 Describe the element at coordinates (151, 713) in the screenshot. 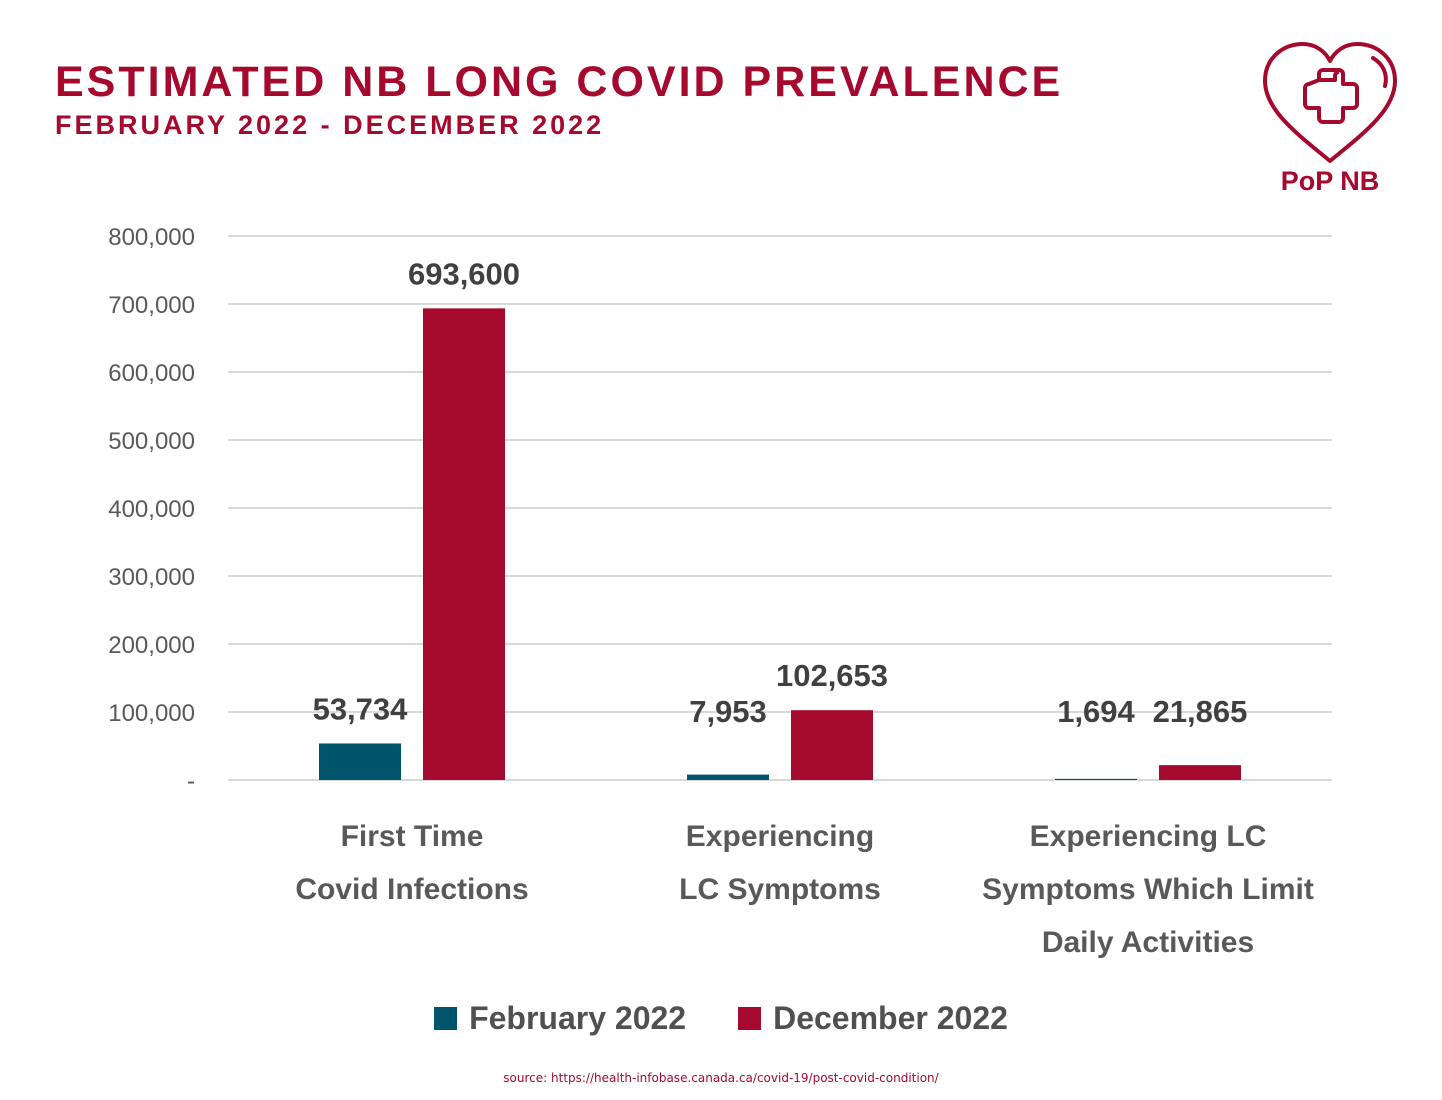

I see `y-tick-label: 100,000` at that location.